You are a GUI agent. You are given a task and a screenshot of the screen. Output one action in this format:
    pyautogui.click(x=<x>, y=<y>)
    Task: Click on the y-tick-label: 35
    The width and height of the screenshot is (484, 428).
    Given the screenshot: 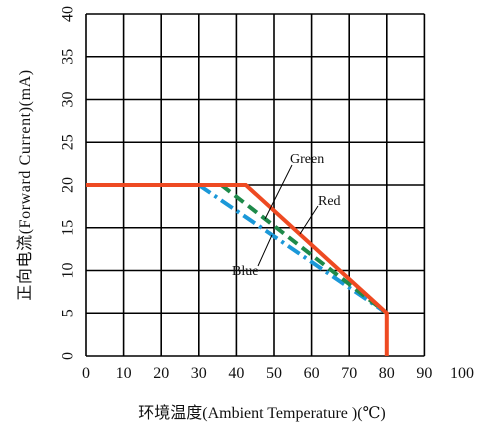 What is the action you would take?
    pyautogui.click(x=68, y=57)
    